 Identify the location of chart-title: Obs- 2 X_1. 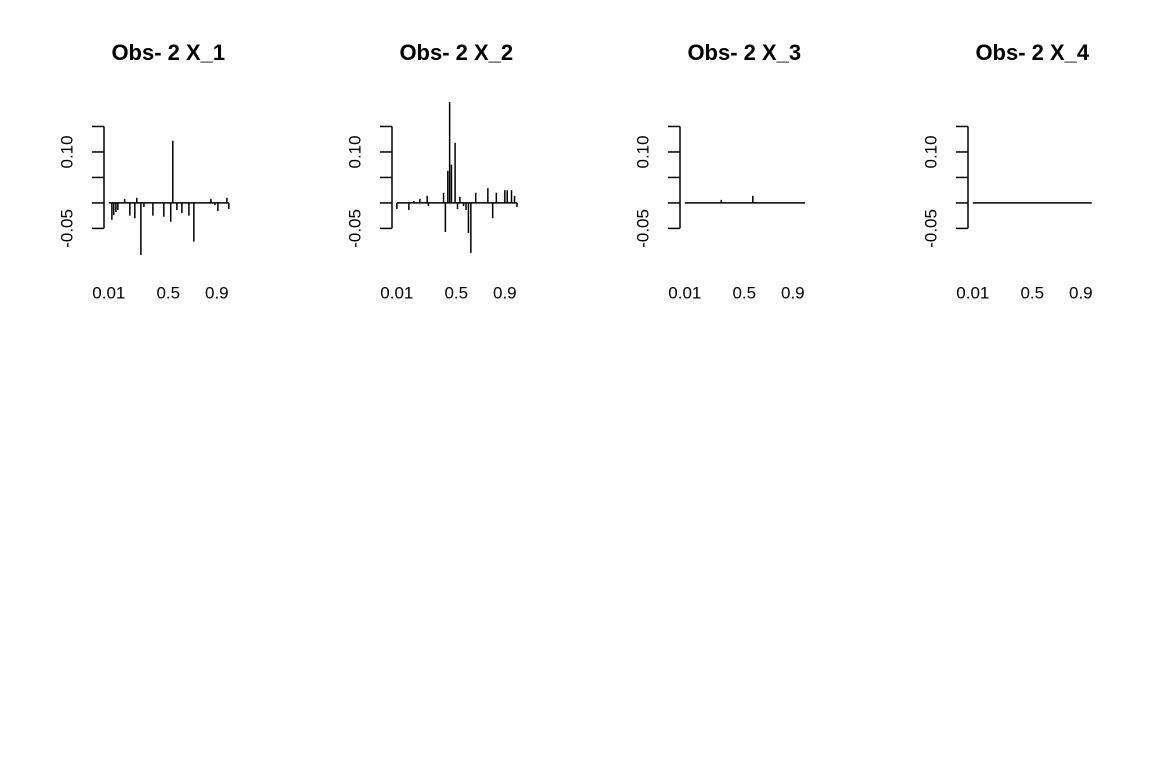
(168, 52).